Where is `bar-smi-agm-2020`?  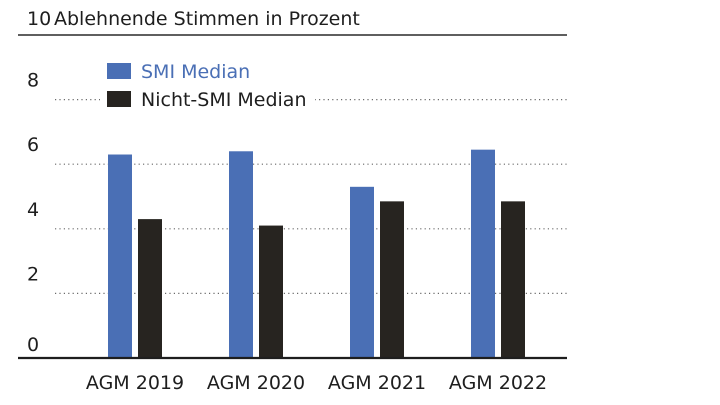 bar-smi-agm-2020 is located at coordinates (241, 254).